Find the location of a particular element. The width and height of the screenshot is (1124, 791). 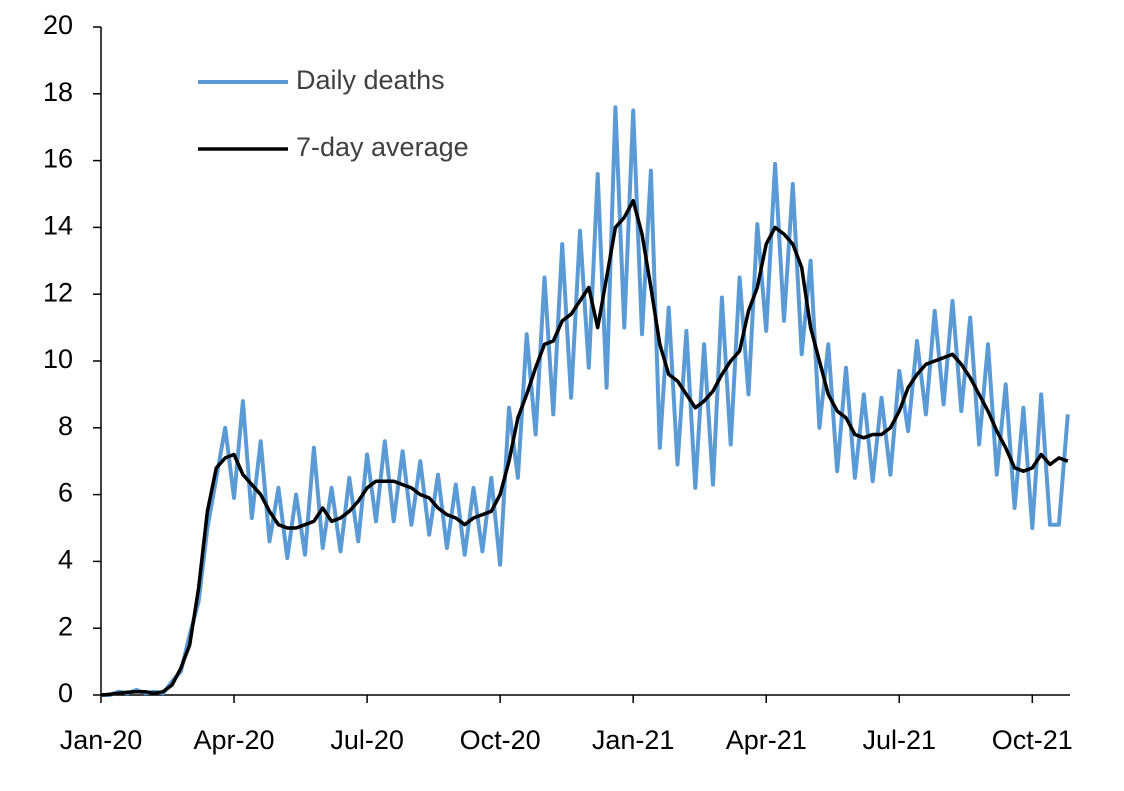

legend: Daily deaths 7-day average is located at coordinates (333, 113).